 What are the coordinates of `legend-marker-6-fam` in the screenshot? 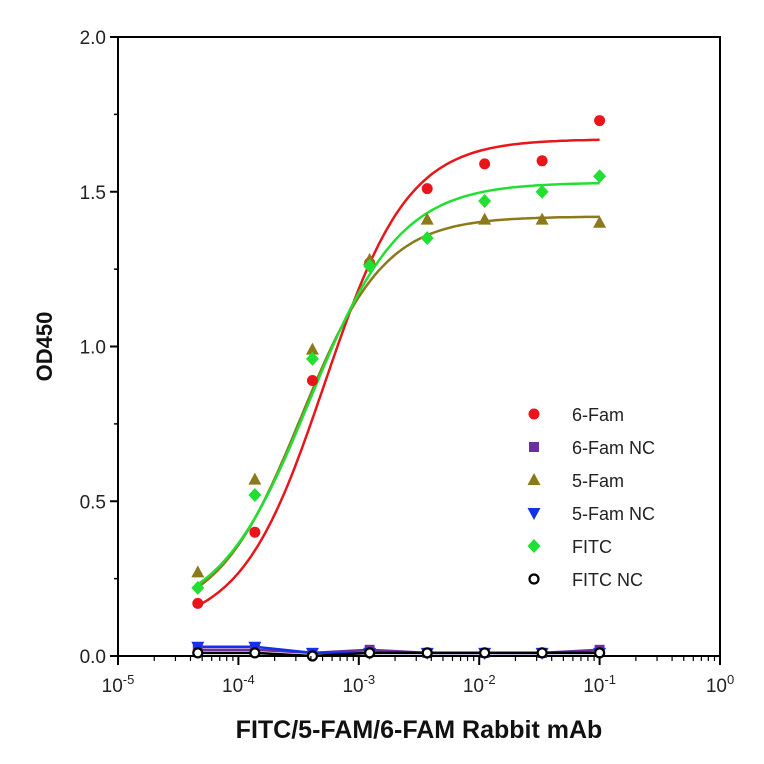 It's located at (534, 414).